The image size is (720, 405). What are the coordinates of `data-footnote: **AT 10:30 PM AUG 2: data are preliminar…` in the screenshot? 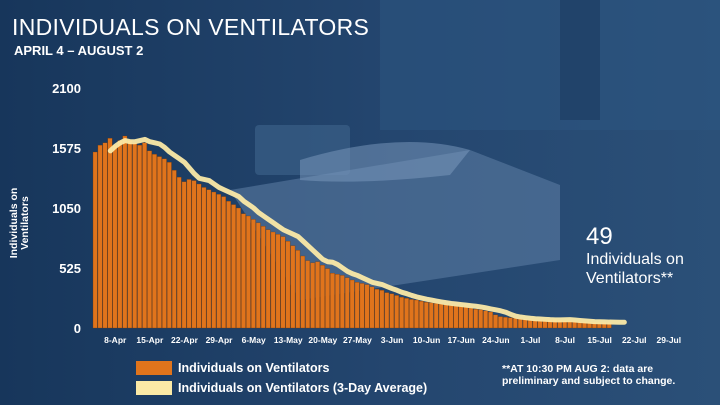 It's located at (589, 375).